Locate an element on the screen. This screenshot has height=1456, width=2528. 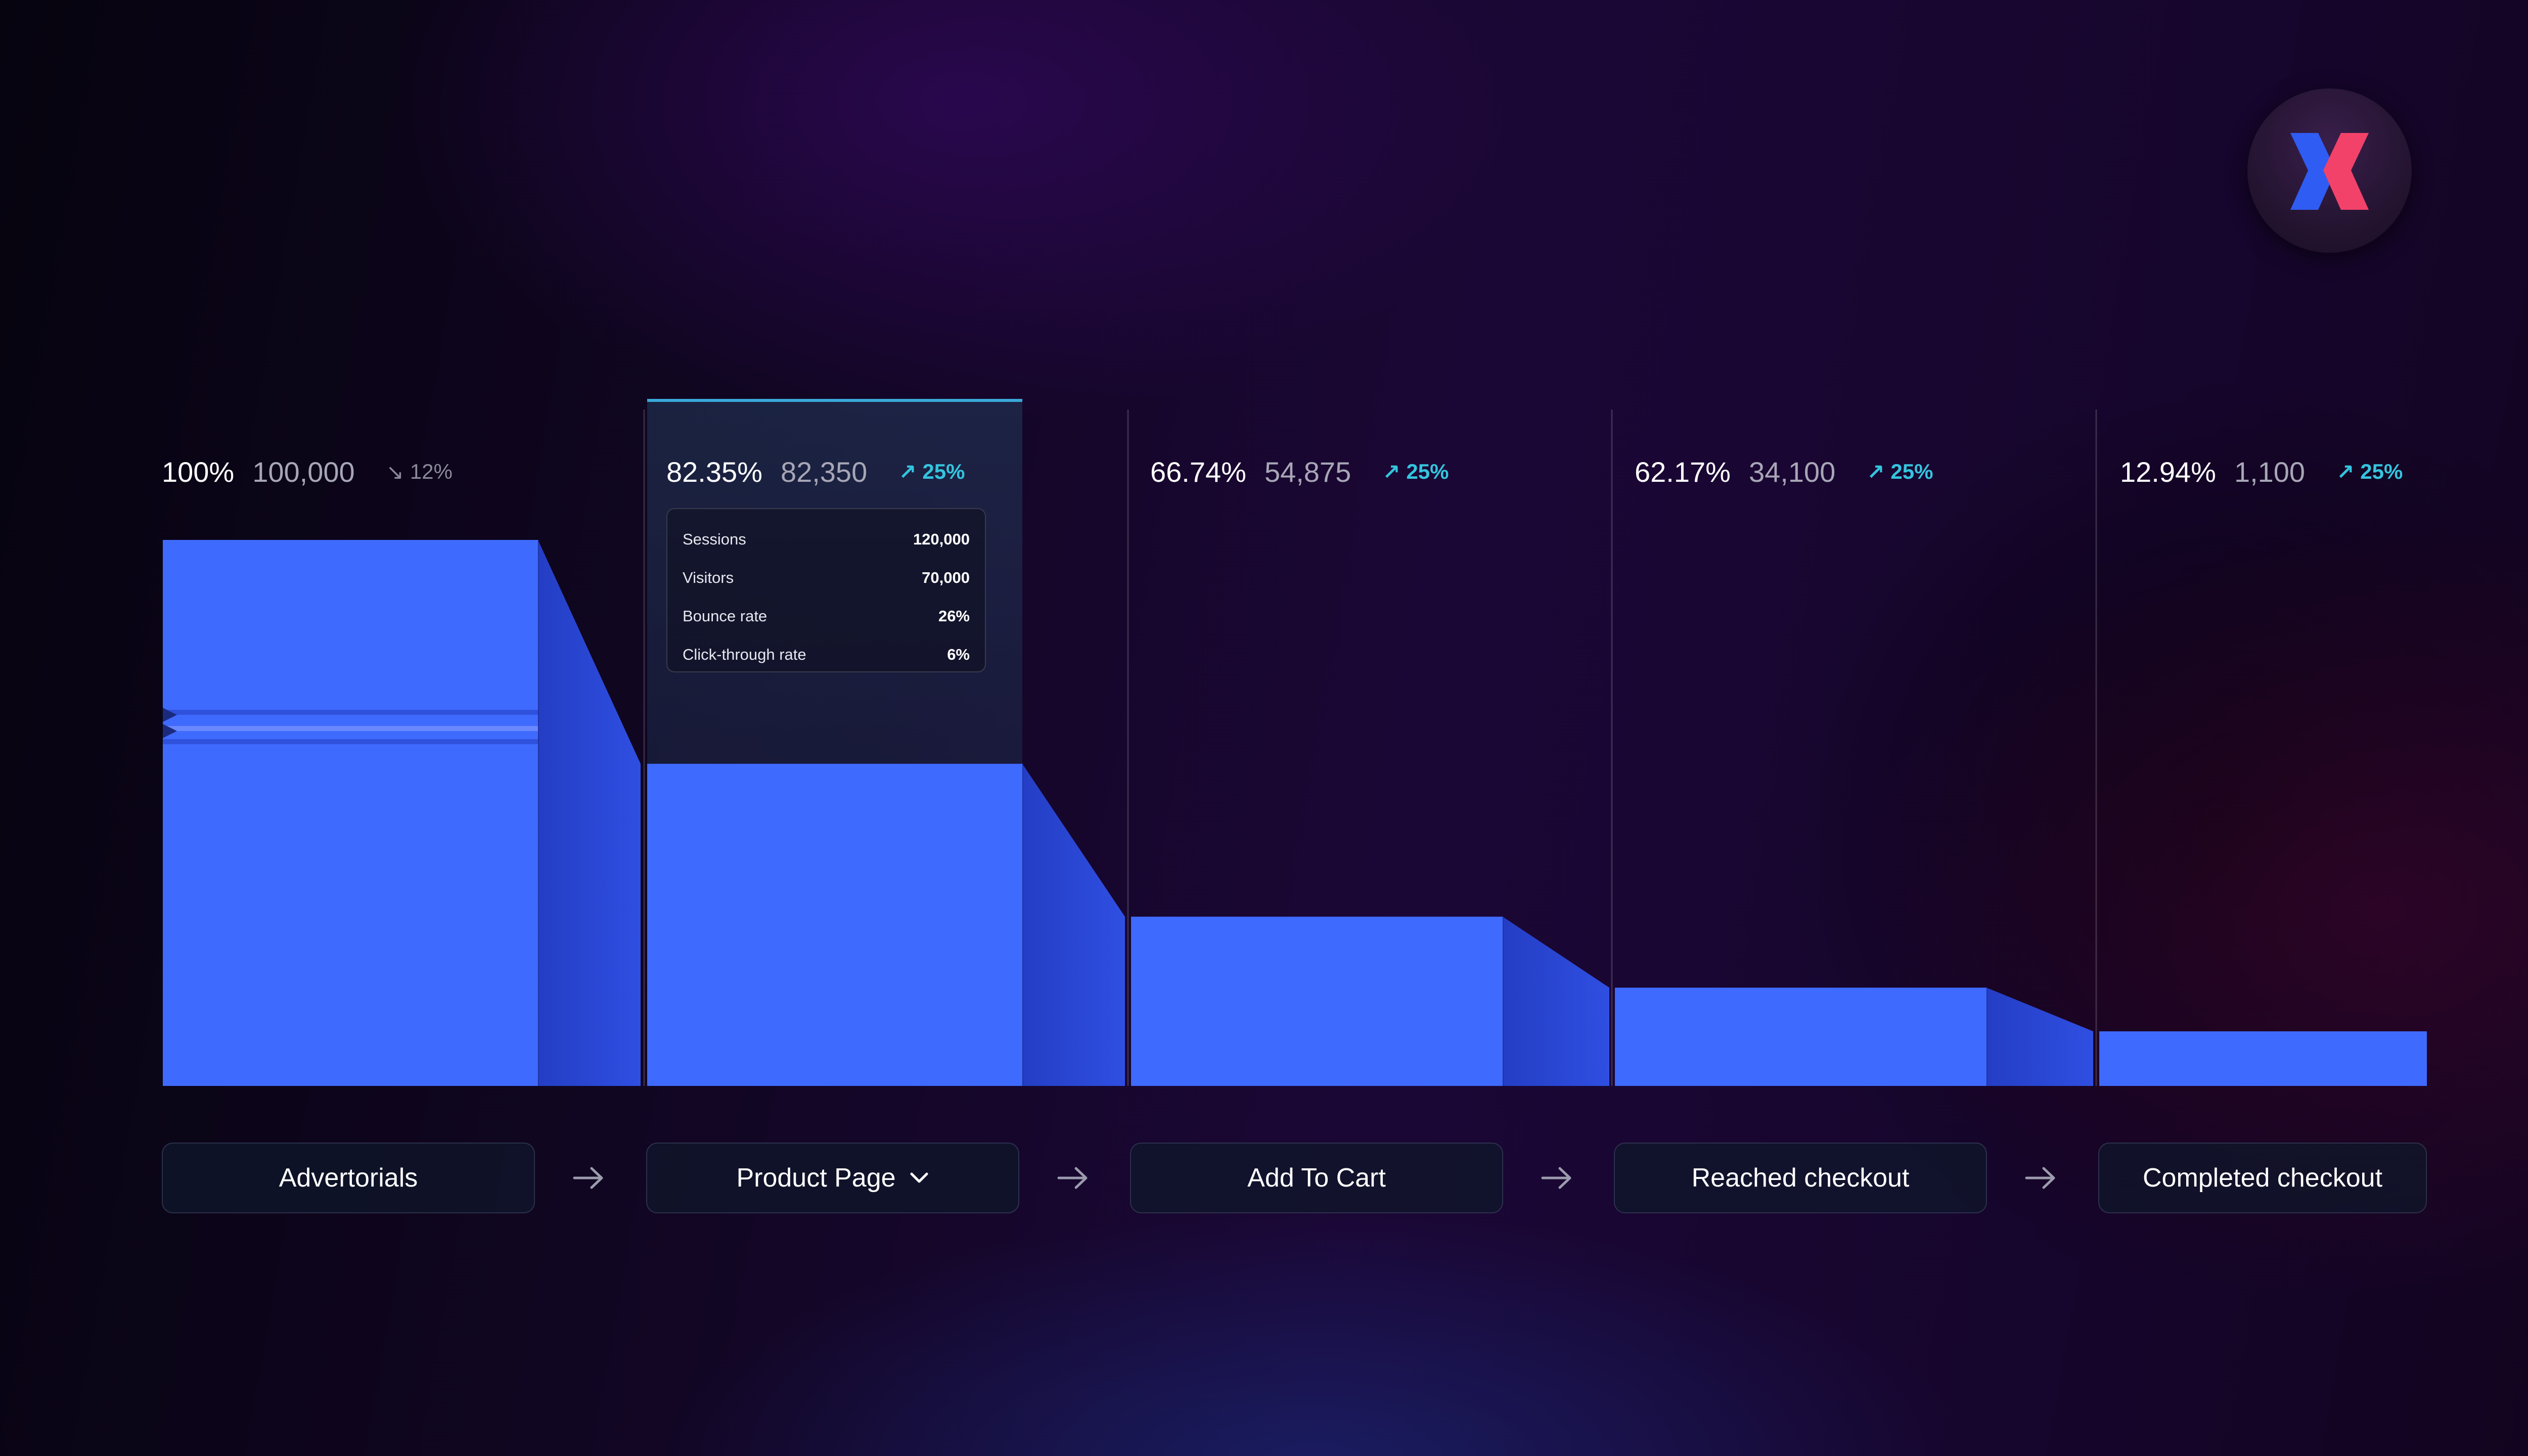
stage-header-completed-checkout: 12.94% 1,100 ↗ 25% is located at coordinates (2262, 471).